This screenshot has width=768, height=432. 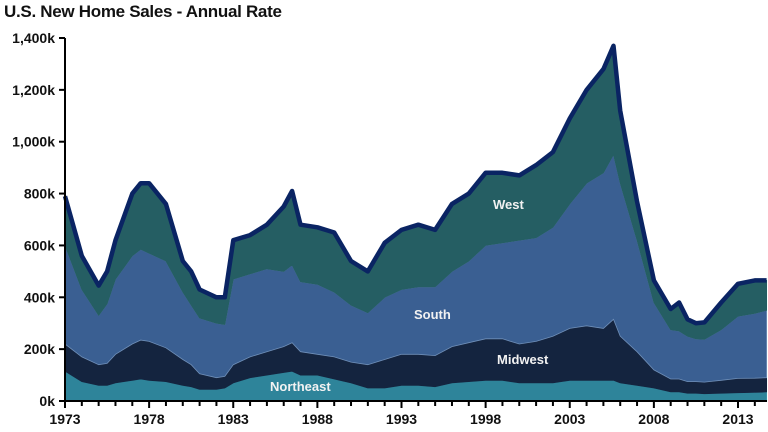 What do you see at coordinates (569, 419) in the screenshot?
I see `x-tick-label: 2003` at bounding box center [569, 419].